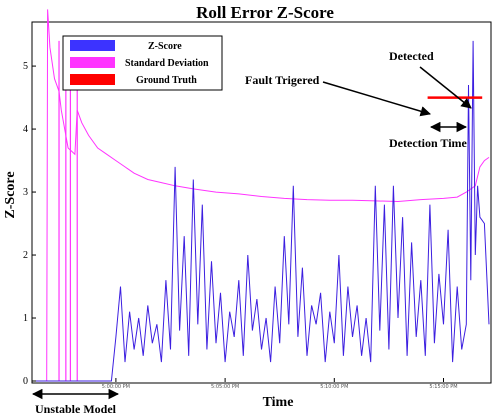  I want to click on legend-swatch-z-score, so click(92, 45).